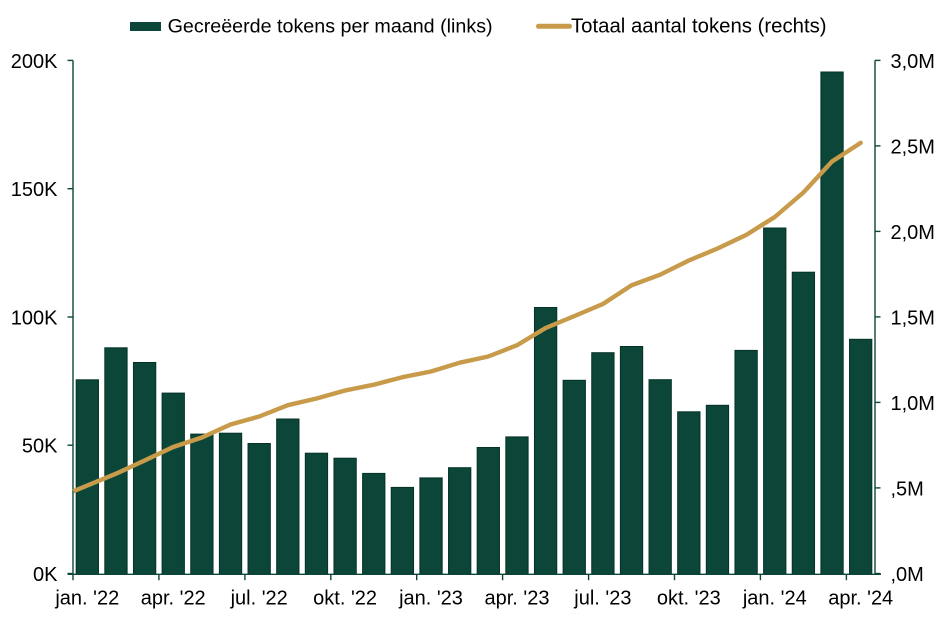  I want to click on svg-text: jan. '22, so click(86, 598).